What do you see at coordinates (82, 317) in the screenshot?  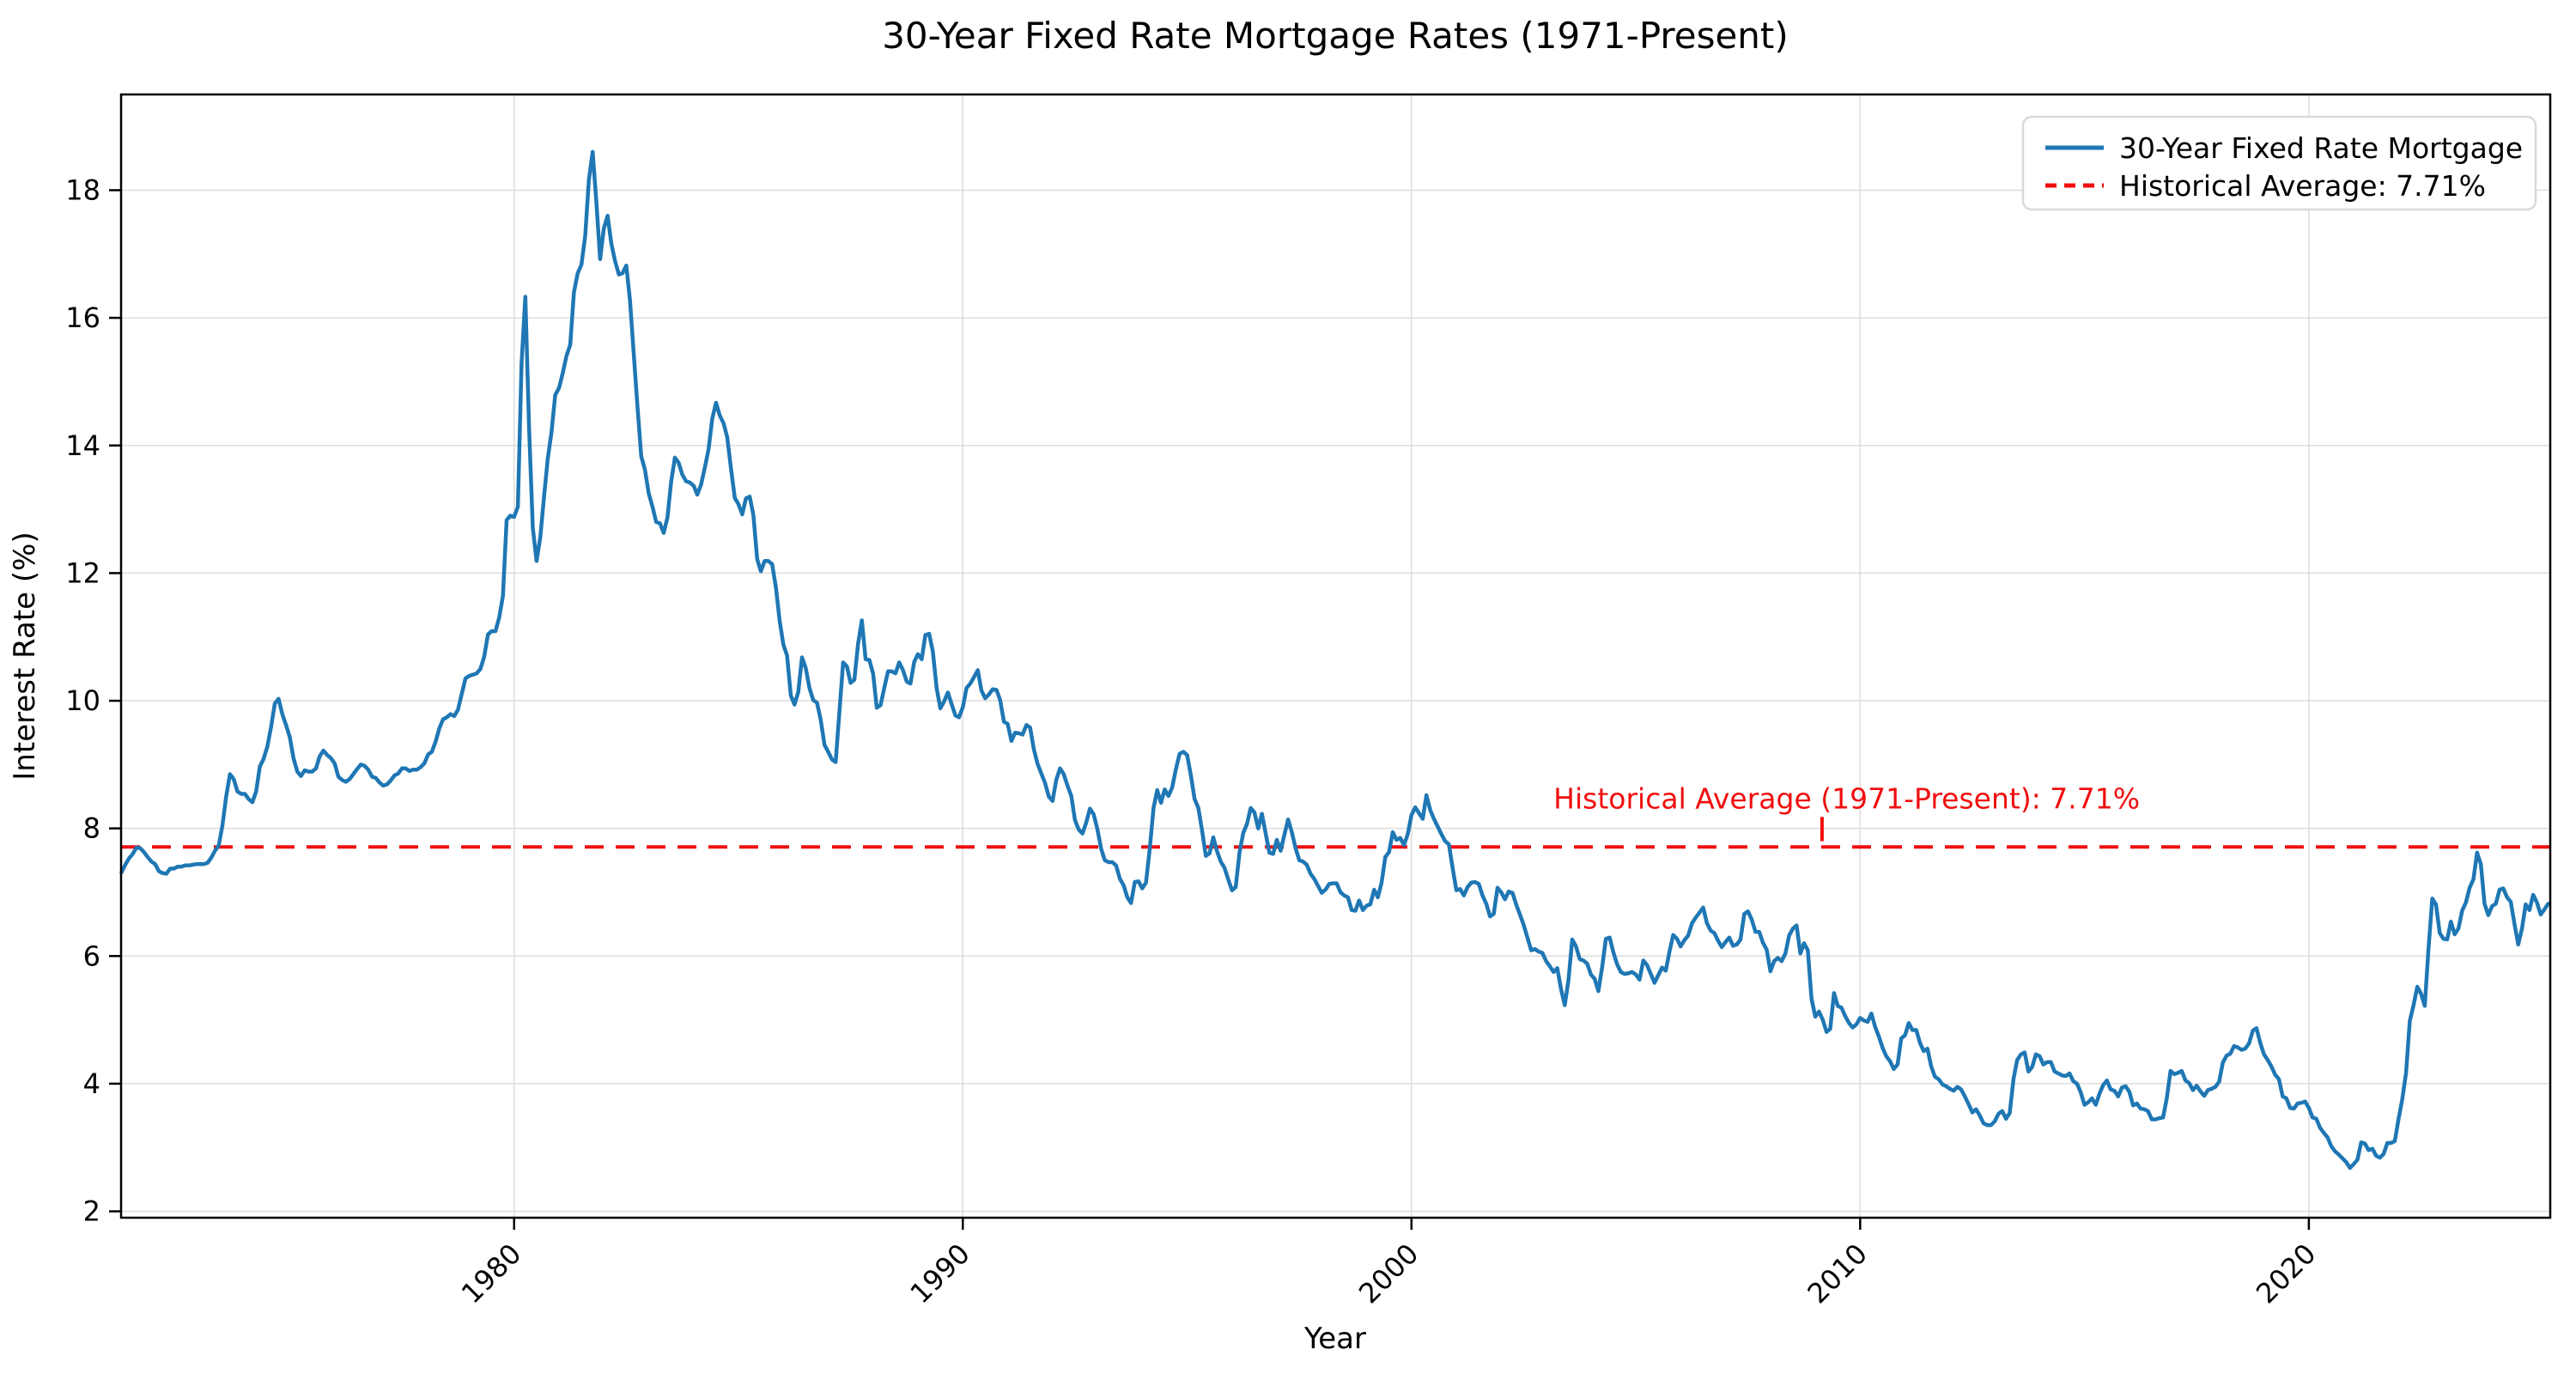 I see `y-tick-label-16: 16` at bounding box center [82, 317].